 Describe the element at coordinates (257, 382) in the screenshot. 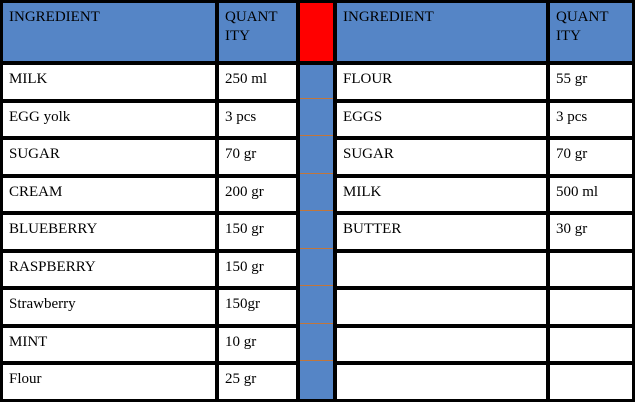

I see `left-quantity-cell: 25 gr` at that location.